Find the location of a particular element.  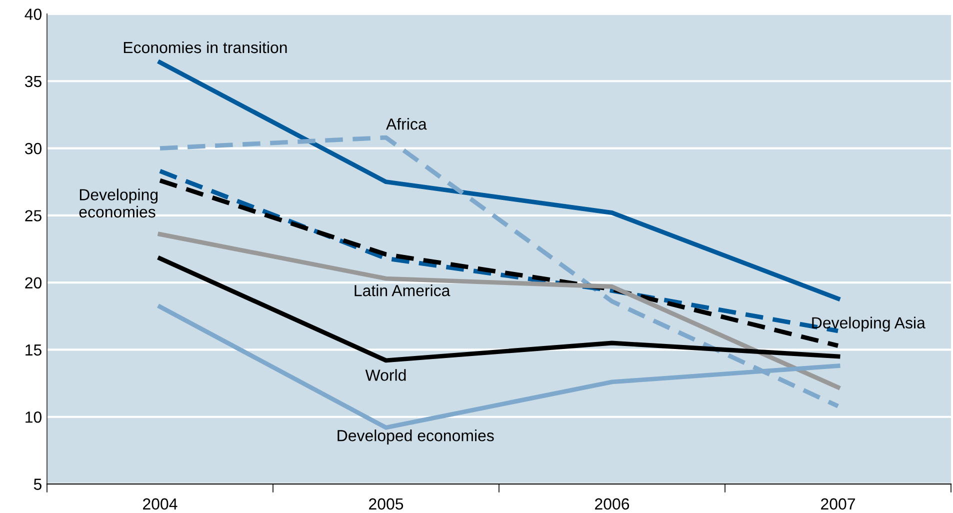

y-tick-label: 5 is located at coordinates (38, 484).